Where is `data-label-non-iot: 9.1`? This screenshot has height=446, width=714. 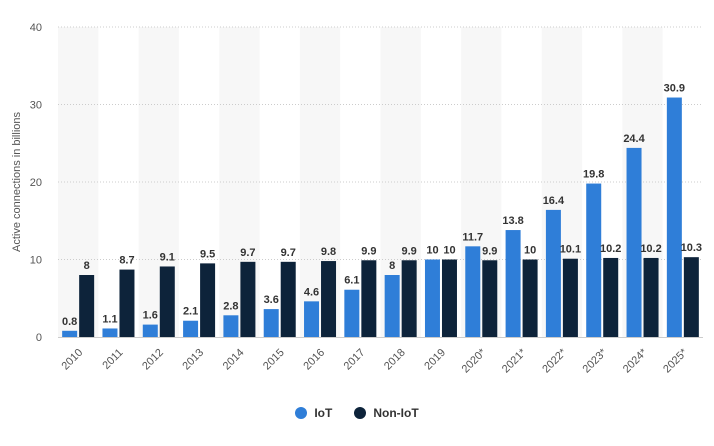 data-label-non-iot: 9.1 is located at coordinates (167, 257).